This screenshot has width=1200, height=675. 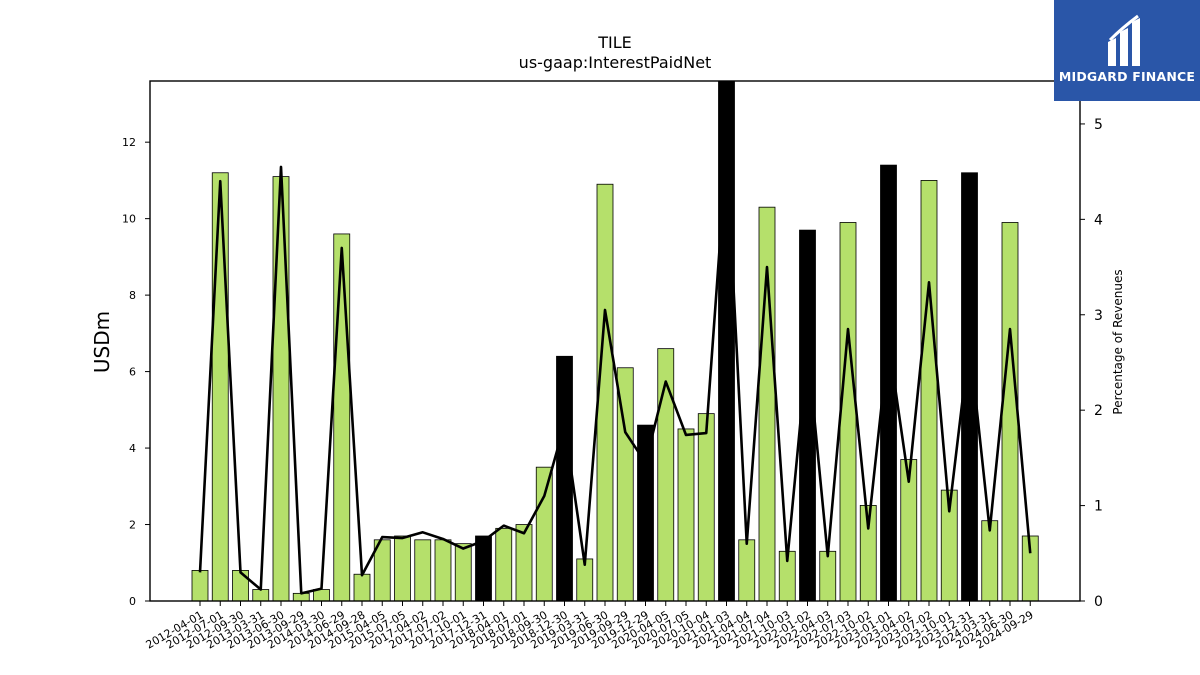 I want to click on y2-axis-ticks: 0 1 2 3 4 5, so click(x=1091, y=363).